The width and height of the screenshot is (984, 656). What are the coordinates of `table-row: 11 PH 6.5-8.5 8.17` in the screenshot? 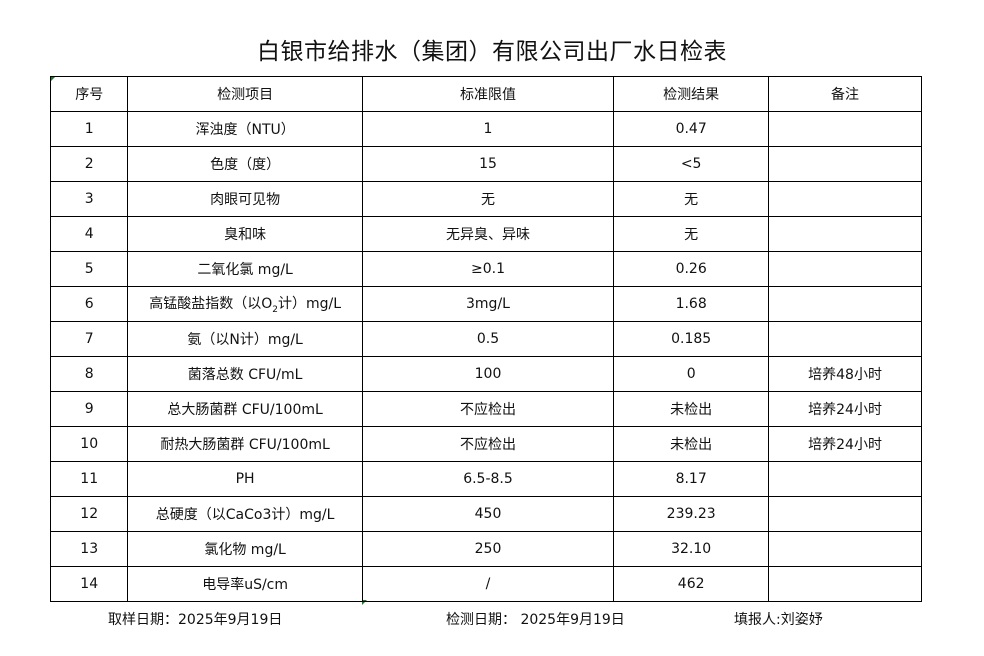 It's located at (485, 479).